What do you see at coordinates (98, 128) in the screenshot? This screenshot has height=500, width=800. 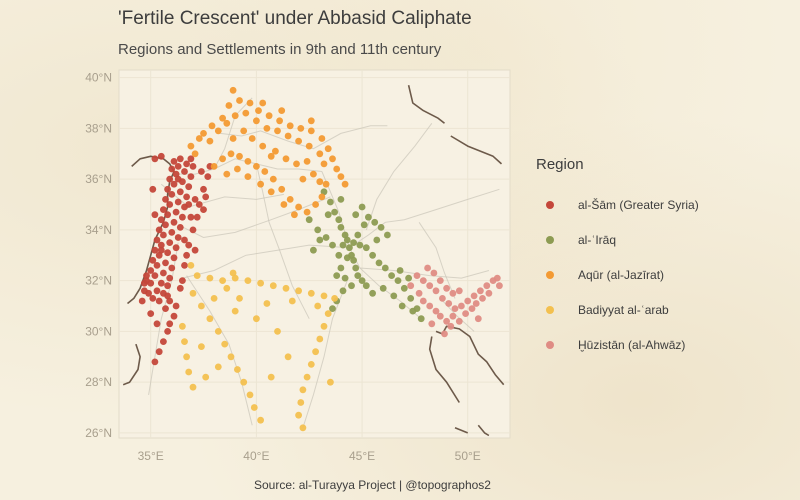 I see `y-tick-label: 38°N` at bounding box center [98, 128].